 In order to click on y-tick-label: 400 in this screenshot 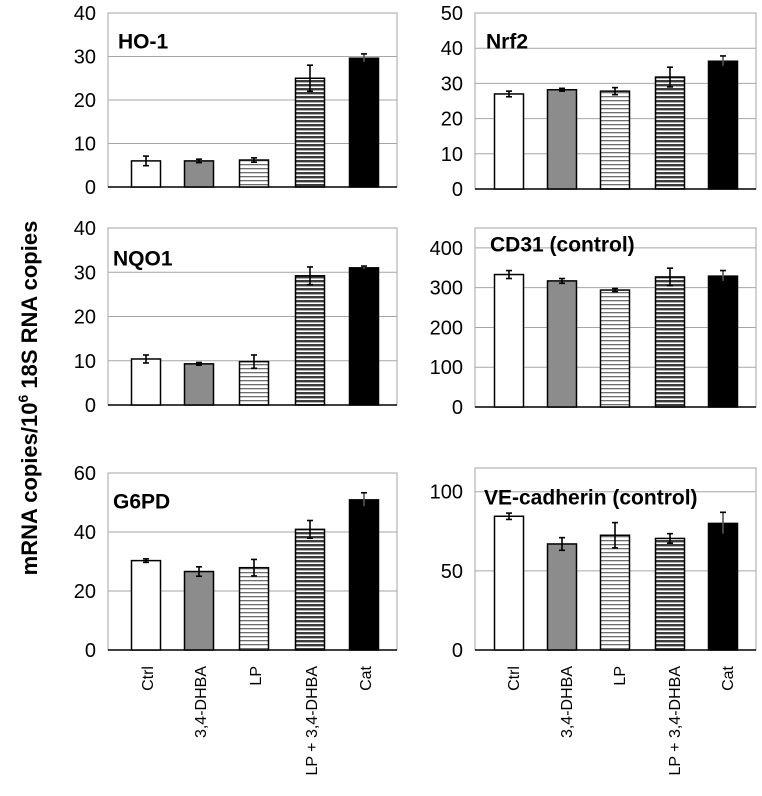, I will do `click(446, 249)`.